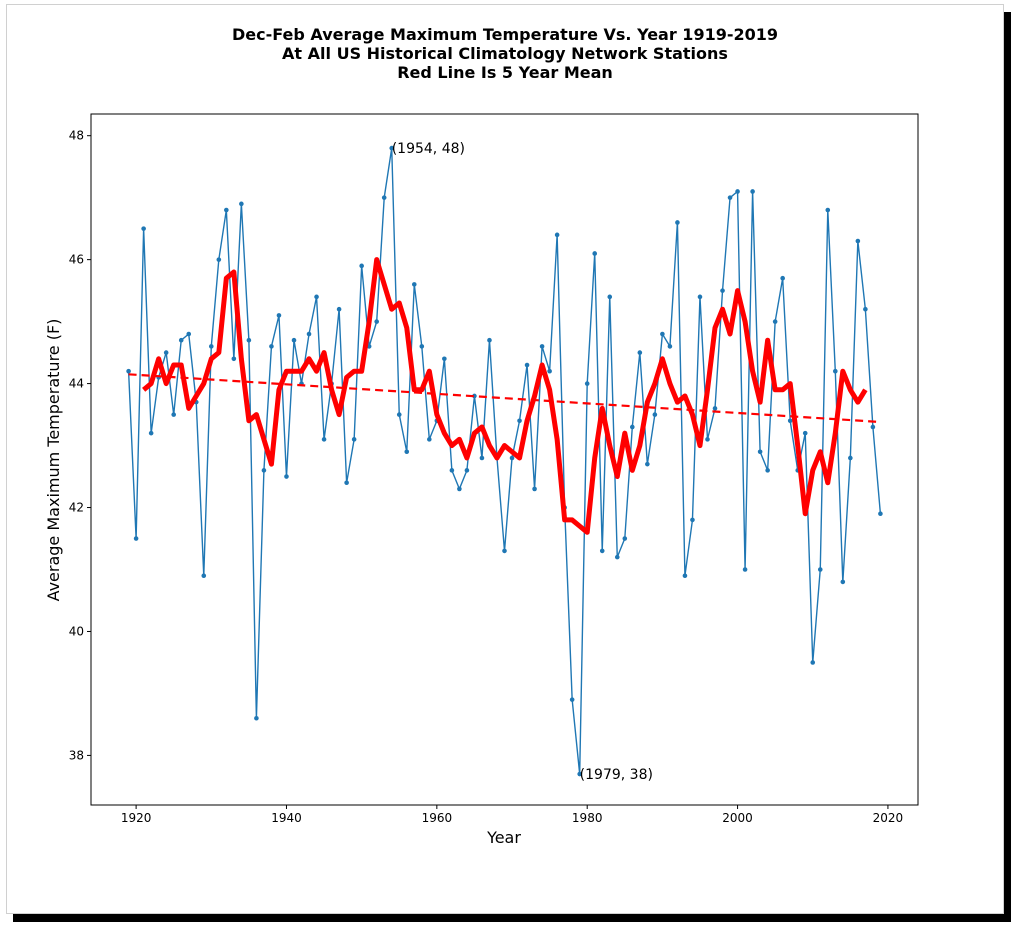 Image resolution: width=1024 pixels, height=933 pixels. I want to click on y-tick-label: 48, so click(76, 136).